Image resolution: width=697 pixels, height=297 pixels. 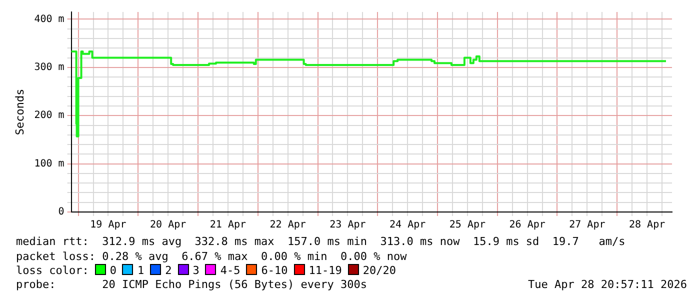 I want to click on text: 0, so click(x=113, y=270).